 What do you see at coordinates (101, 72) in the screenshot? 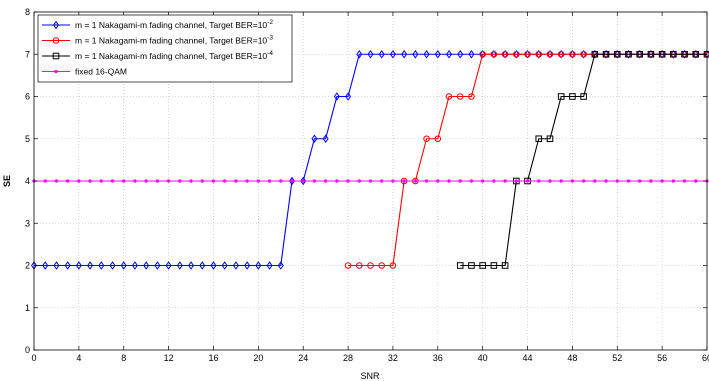
I see `legend-label: fixed 16-QAM` at bounding box center [101, 72].